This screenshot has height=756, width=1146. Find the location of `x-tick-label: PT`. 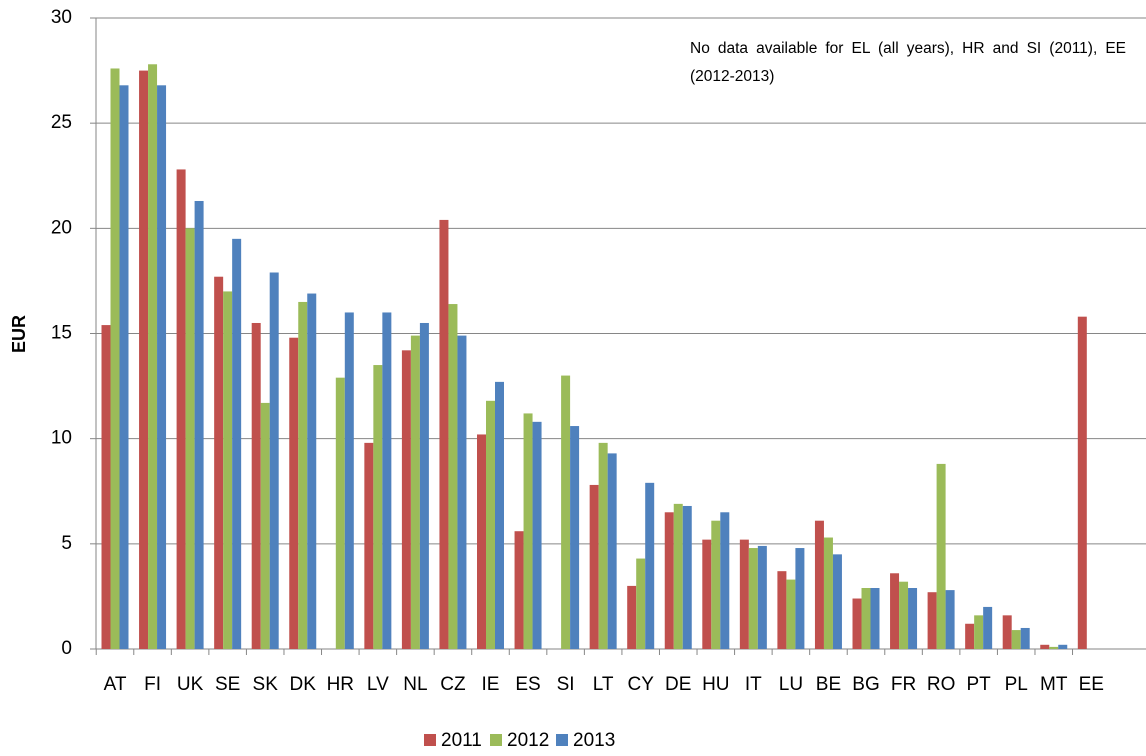

x-tick-label: PT is located at coordinates (979, 684).